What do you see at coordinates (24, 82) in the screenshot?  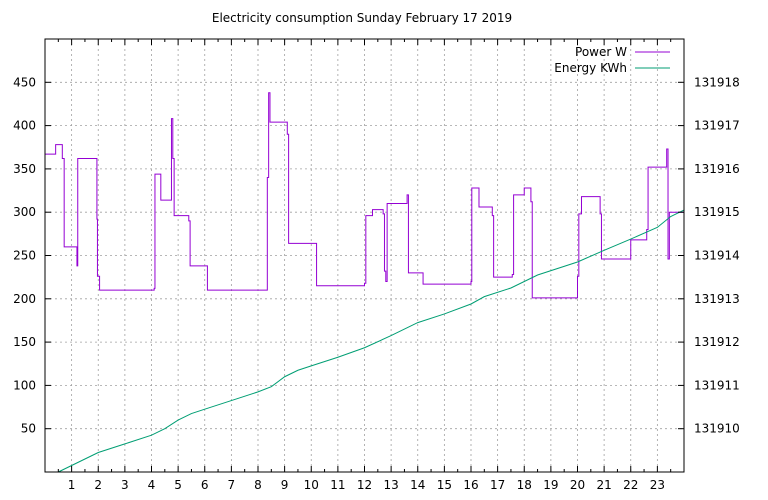 I see `y-tick-label: 450` at bounding box center [24, 82].